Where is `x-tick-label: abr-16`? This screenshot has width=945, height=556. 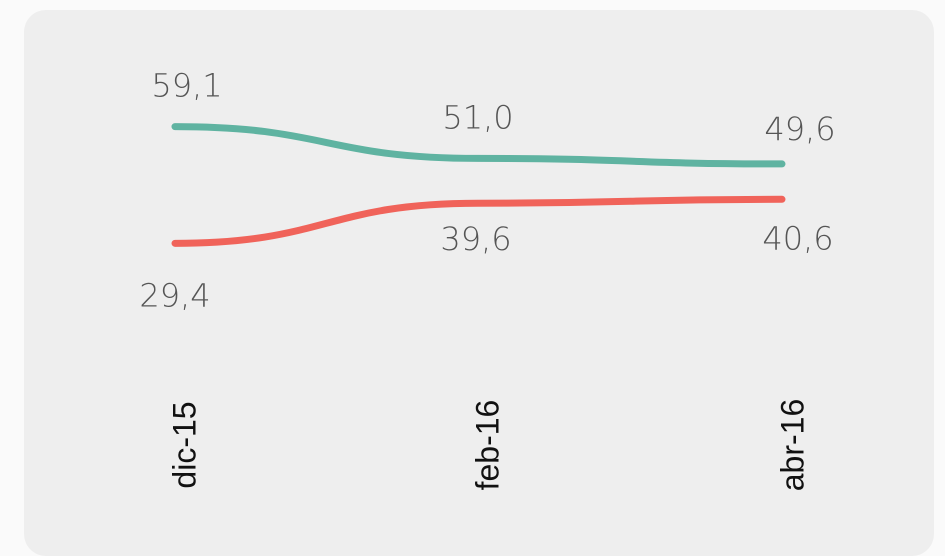 x-tick-label: abr-16 is located at coordinates (792, 445).